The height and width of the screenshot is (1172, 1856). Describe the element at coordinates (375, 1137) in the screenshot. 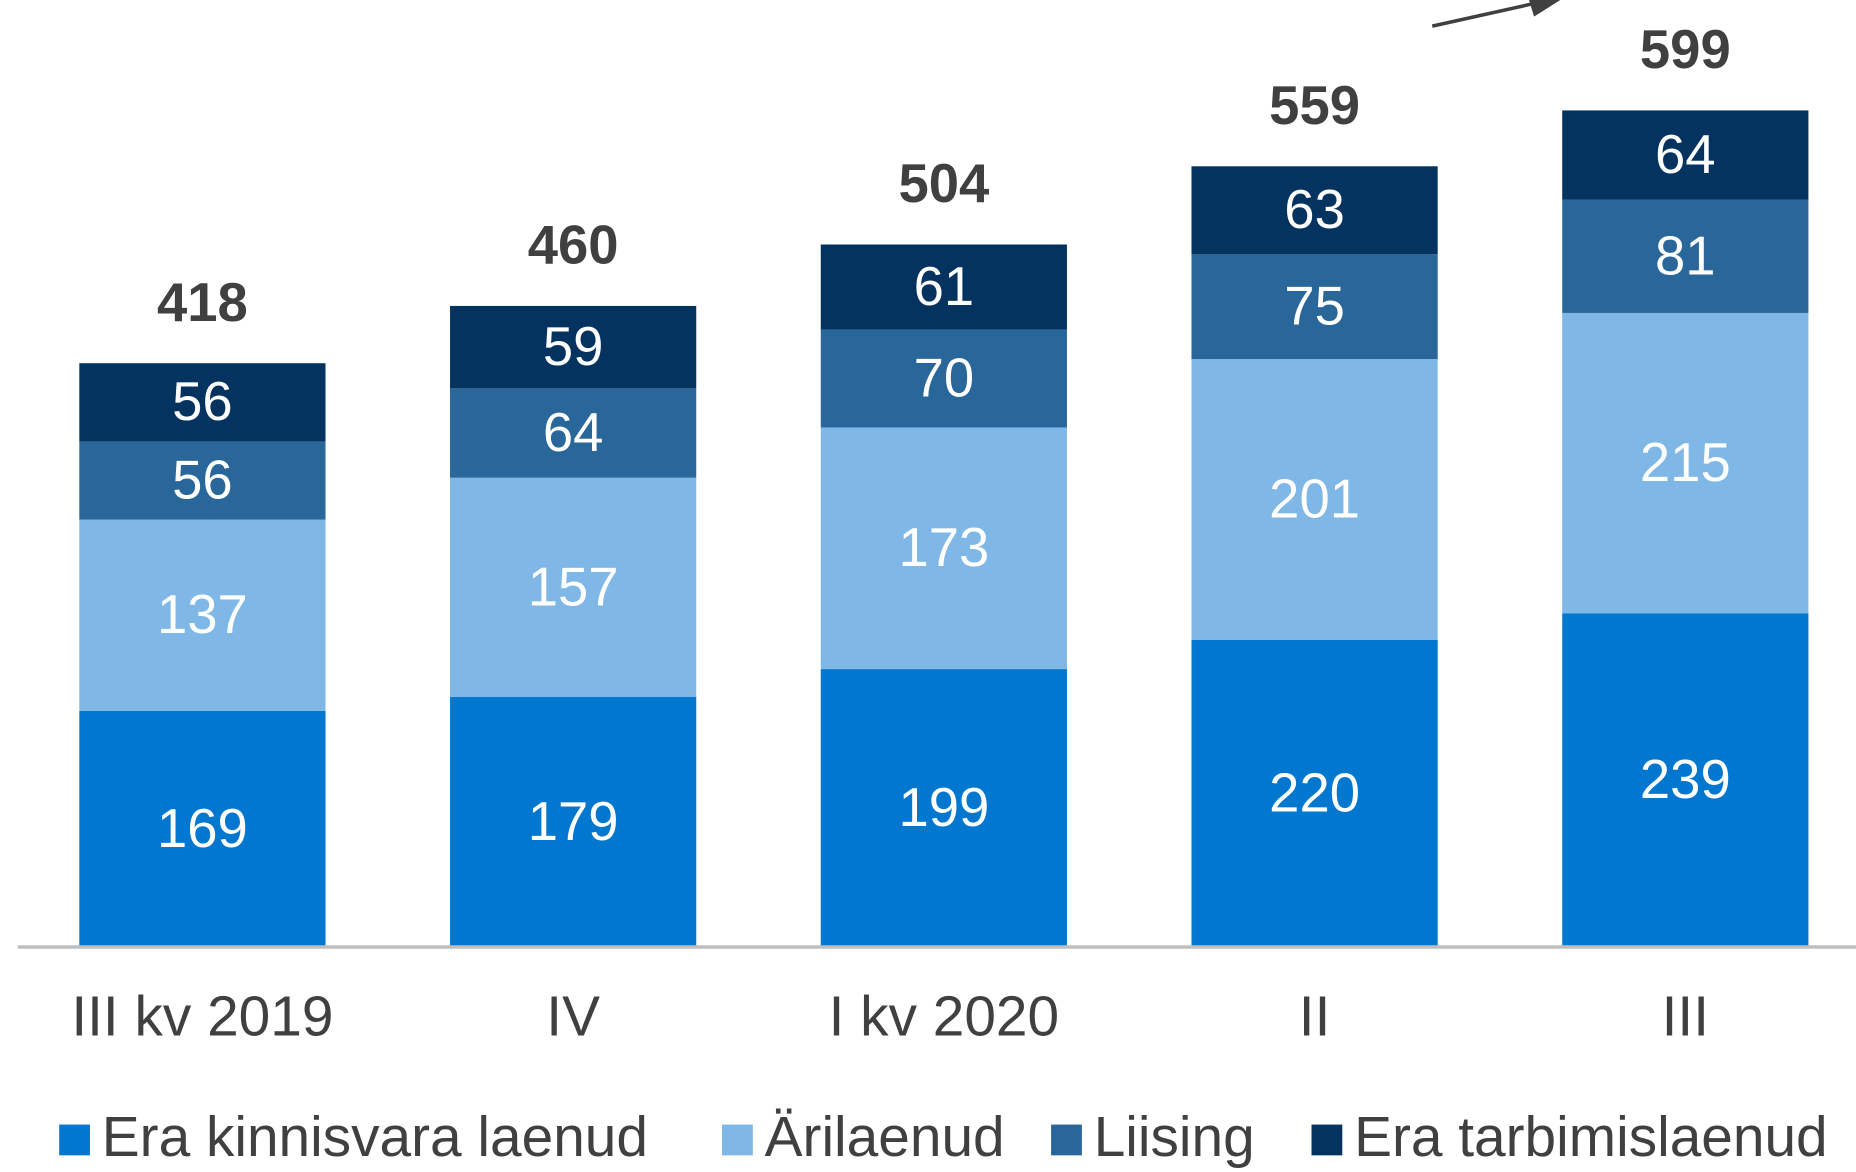

I see `legend-label: Era kinnisvara laenud` at that location.